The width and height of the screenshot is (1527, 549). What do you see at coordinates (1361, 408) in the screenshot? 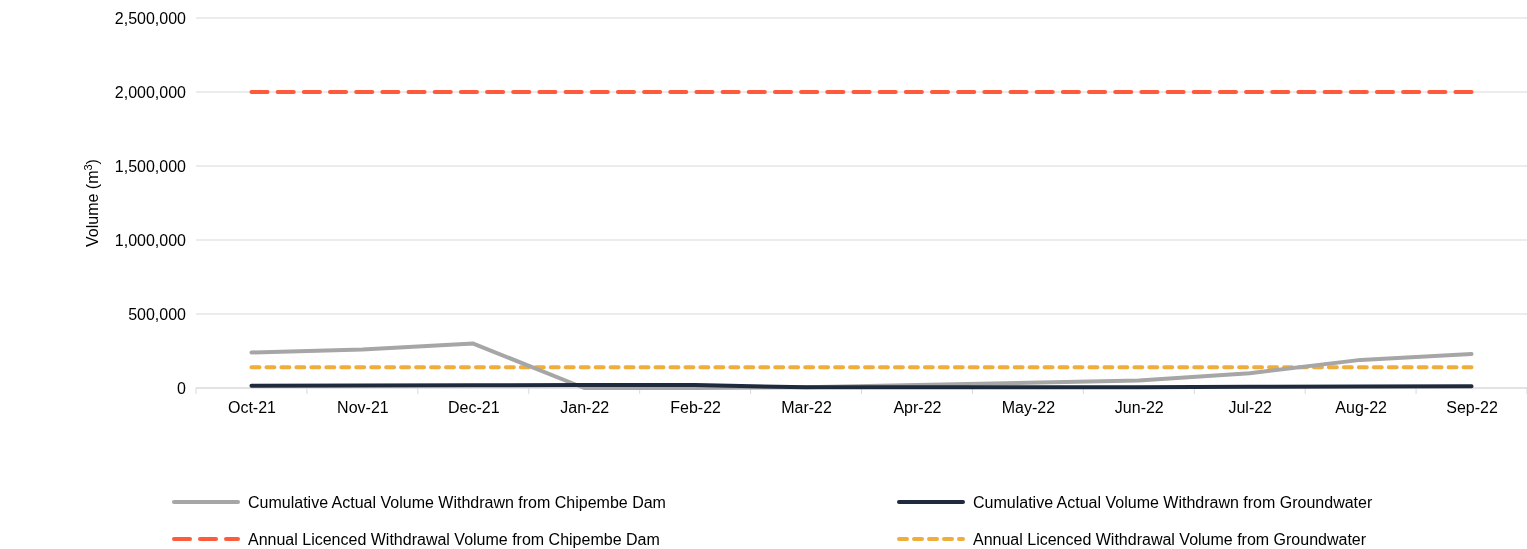
I see `x-tick-label: Aug-22` at bounding box center [1361, 408].